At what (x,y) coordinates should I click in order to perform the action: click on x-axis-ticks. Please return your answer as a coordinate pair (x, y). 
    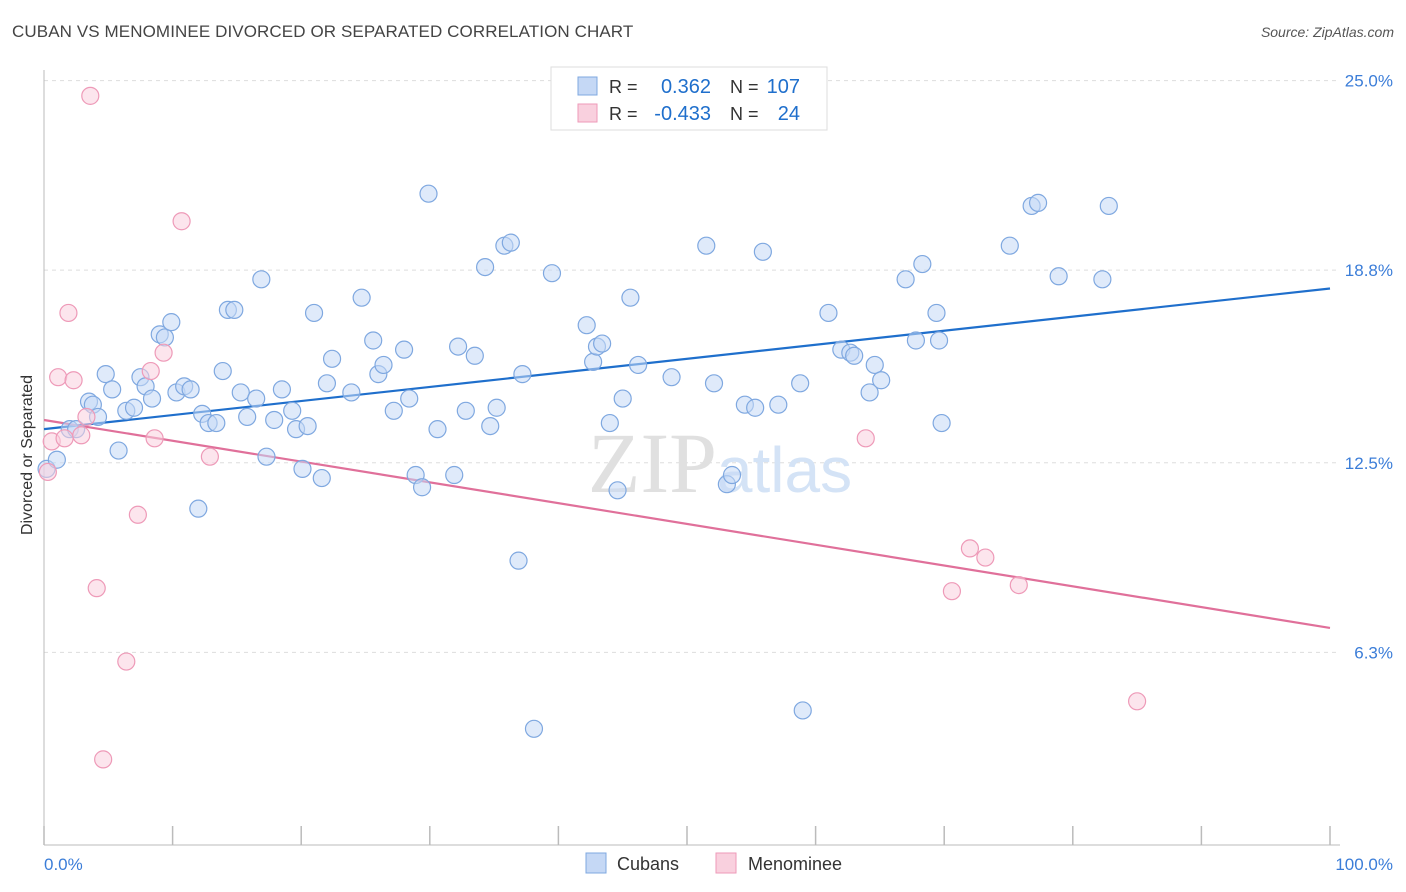
    Looking at the image, I should click on (687, 835).